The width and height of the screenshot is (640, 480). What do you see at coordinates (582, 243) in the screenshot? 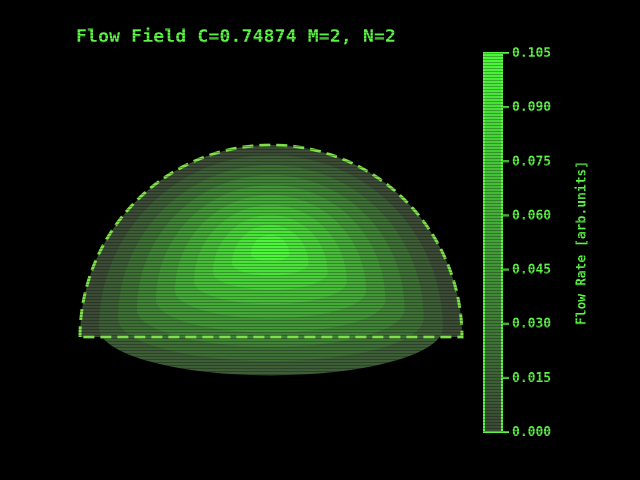
I see `colorbar-label: Flow Rate [arb.units]` at bounding box center [582, 243].